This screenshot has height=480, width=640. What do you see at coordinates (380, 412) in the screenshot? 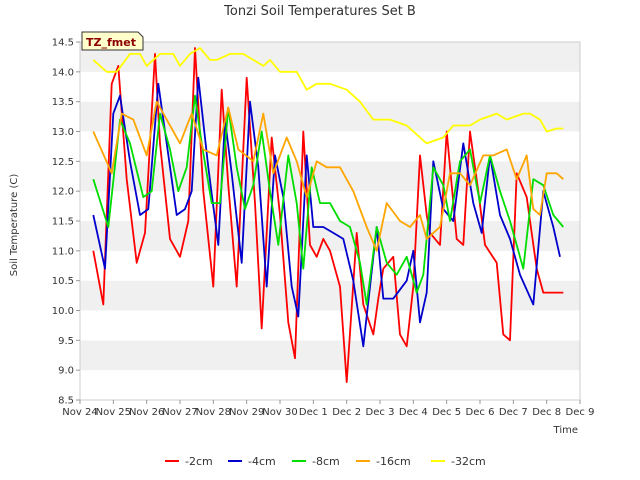
I see `x-tick-label: Dec 3` at bounding box center [380, 412].